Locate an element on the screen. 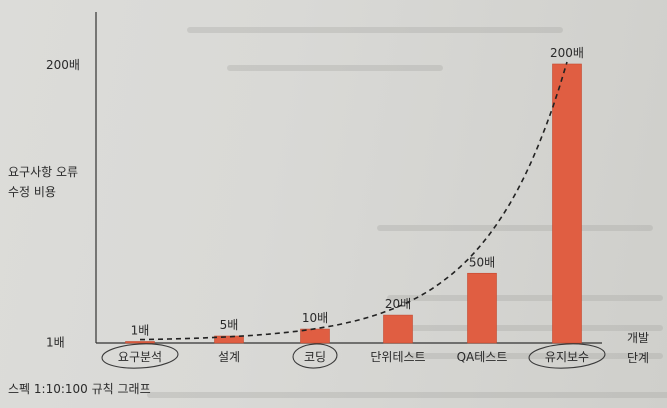  data-label: 10배 is located at coordinates (315, 318).